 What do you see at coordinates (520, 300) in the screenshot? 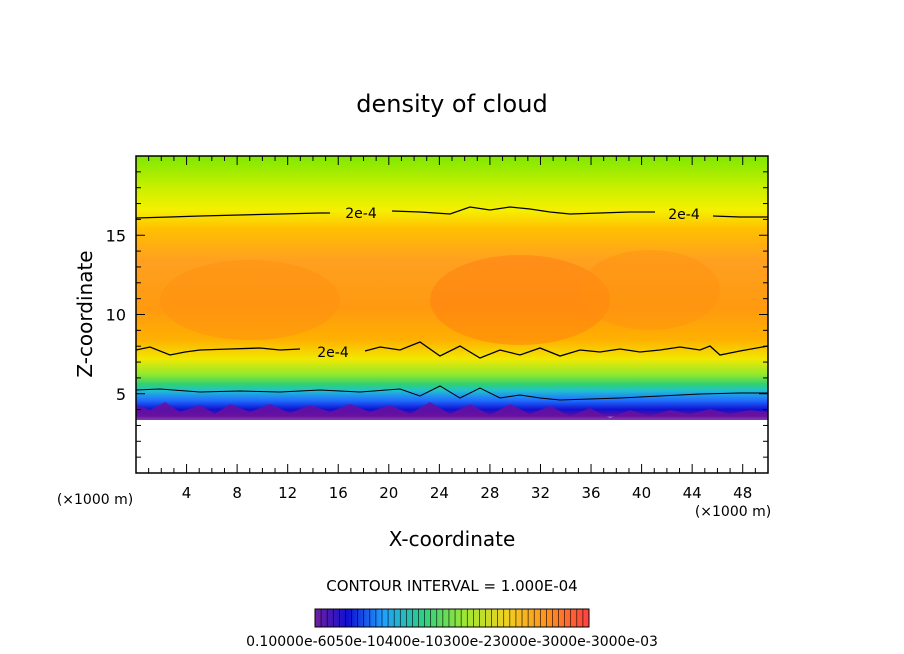
I see `density-core-center` at bounding box center [520, 300].